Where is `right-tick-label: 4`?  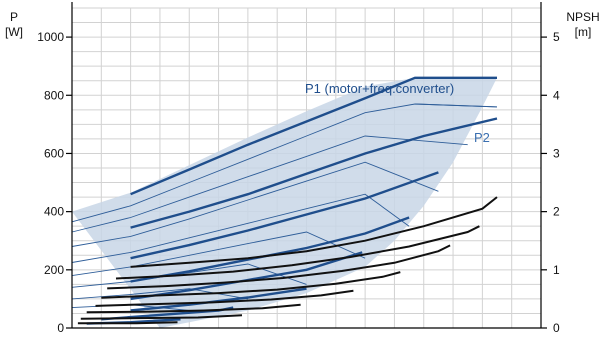 right-tick-label: 4 is located at coordinates (556, 95).